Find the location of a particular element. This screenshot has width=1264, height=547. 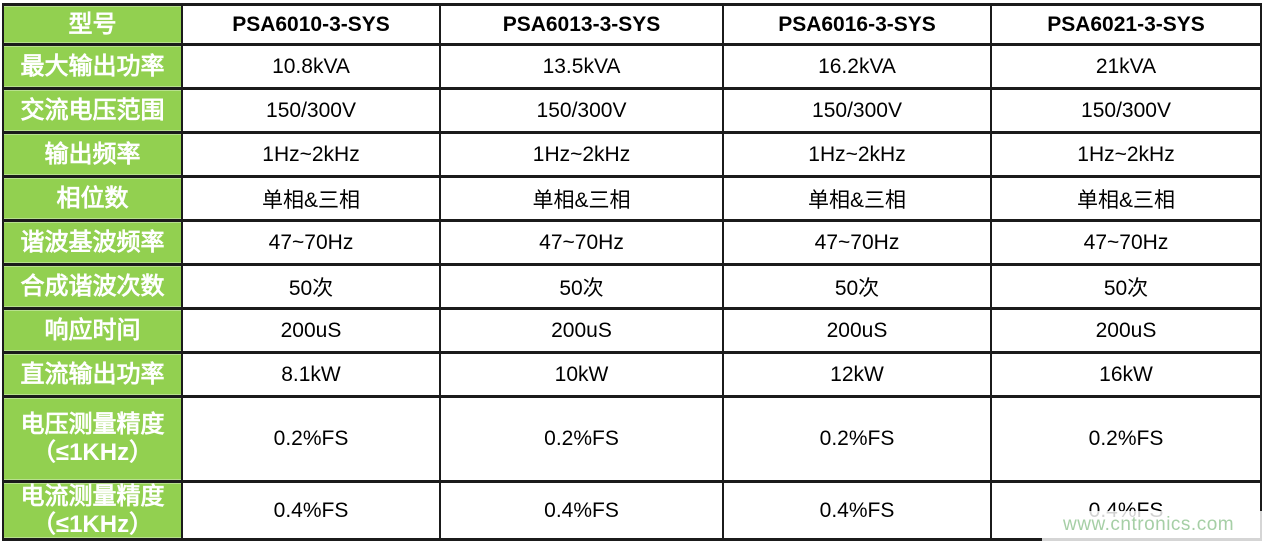

model-header-cell: PSA6013-3-SYS is located at coordinates (581, 24).